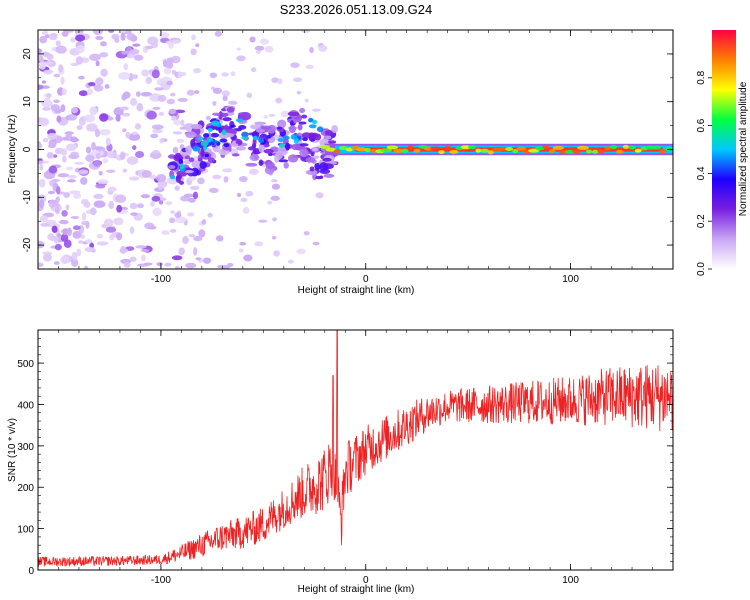 The width and height of the screenshot is (750, 600). What do you see at coordinates (570, 580) in the screenshot?
I see `snr-x-tick-label: 100` at bounding box center [570, 580].